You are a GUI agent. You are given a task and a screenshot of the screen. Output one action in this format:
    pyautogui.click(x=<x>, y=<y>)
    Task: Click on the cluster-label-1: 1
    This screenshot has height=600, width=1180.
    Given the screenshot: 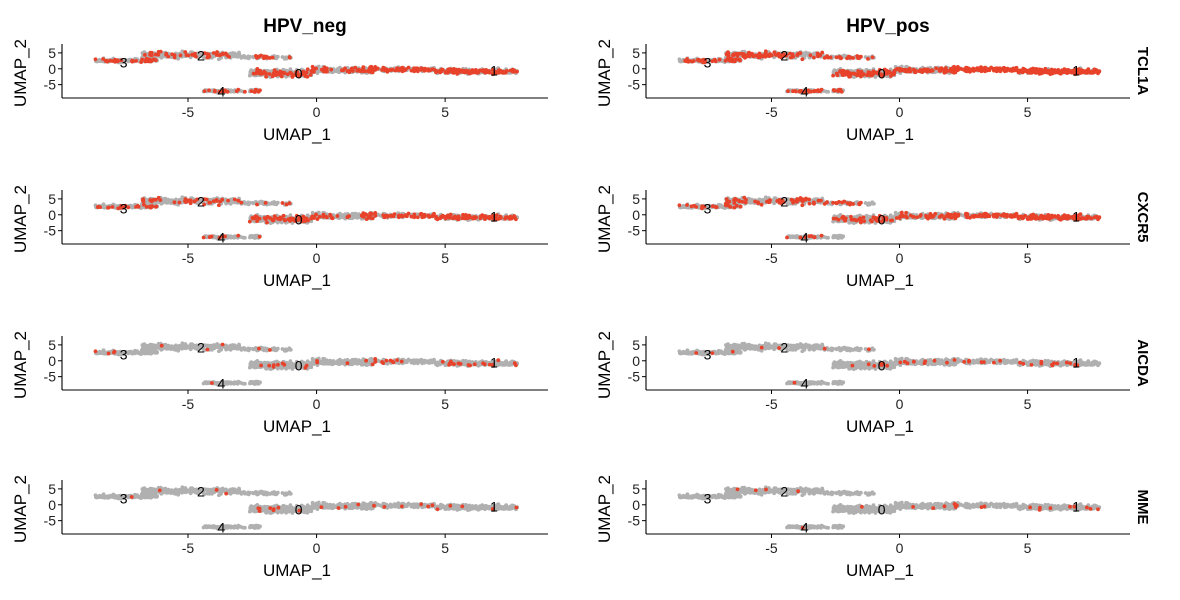 What is the action you would take?
    pyautogui.click(x=494, y=71)
    